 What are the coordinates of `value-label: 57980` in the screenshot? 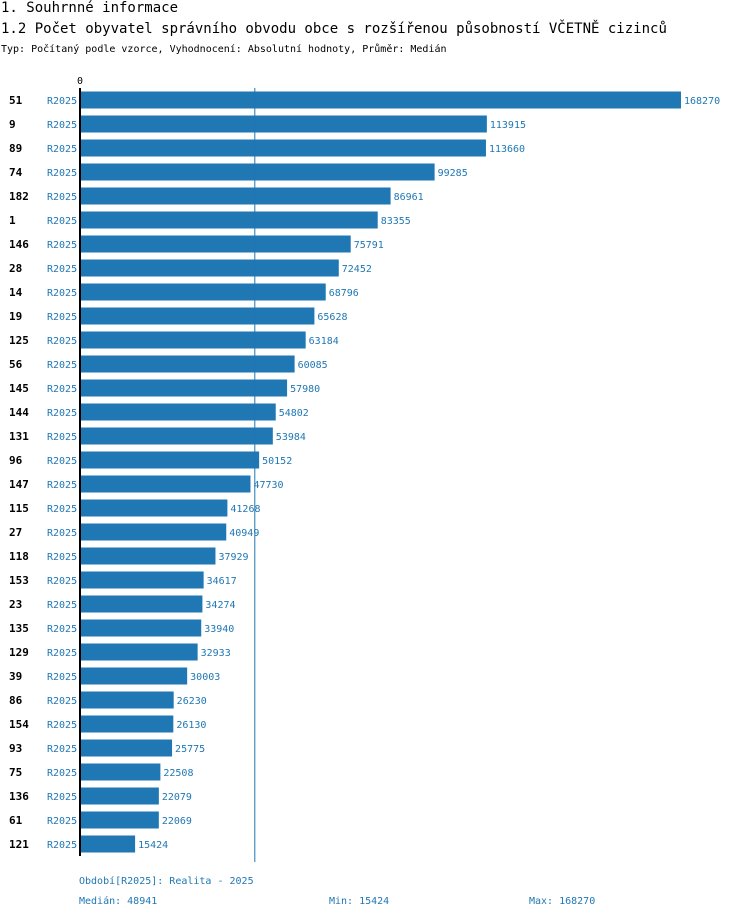 It's located at (305, 389).